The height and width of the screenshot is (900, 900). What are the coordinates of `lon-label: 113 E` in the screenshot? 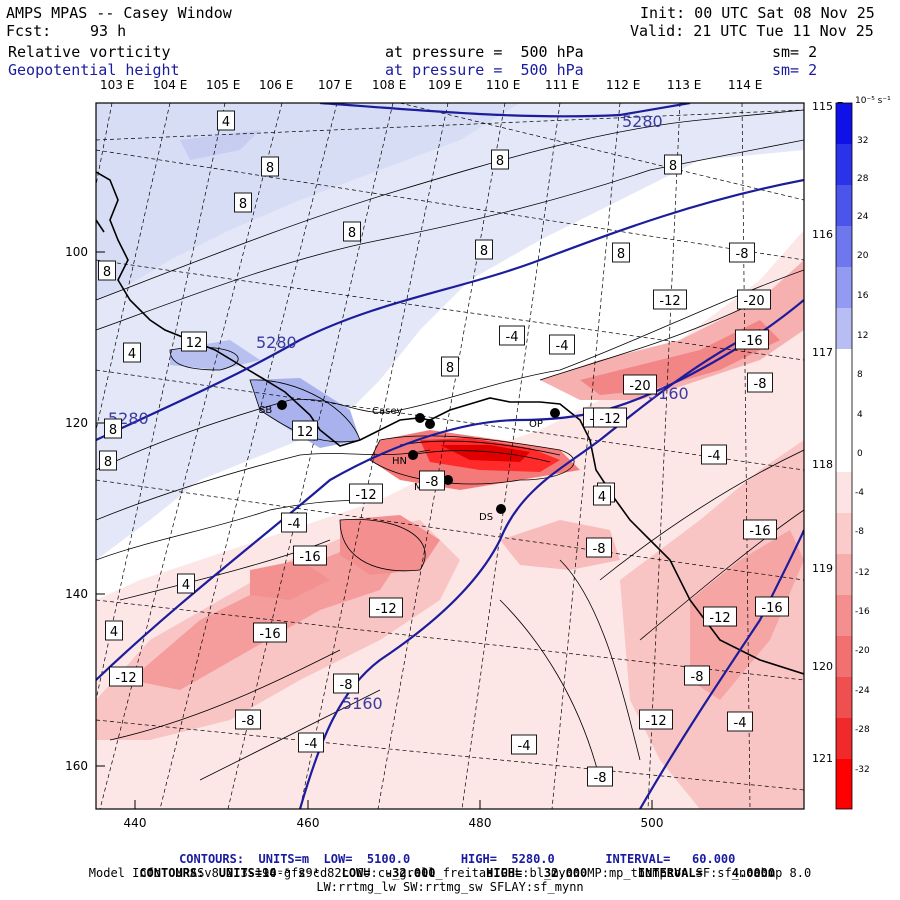 It's located at (684, 85).